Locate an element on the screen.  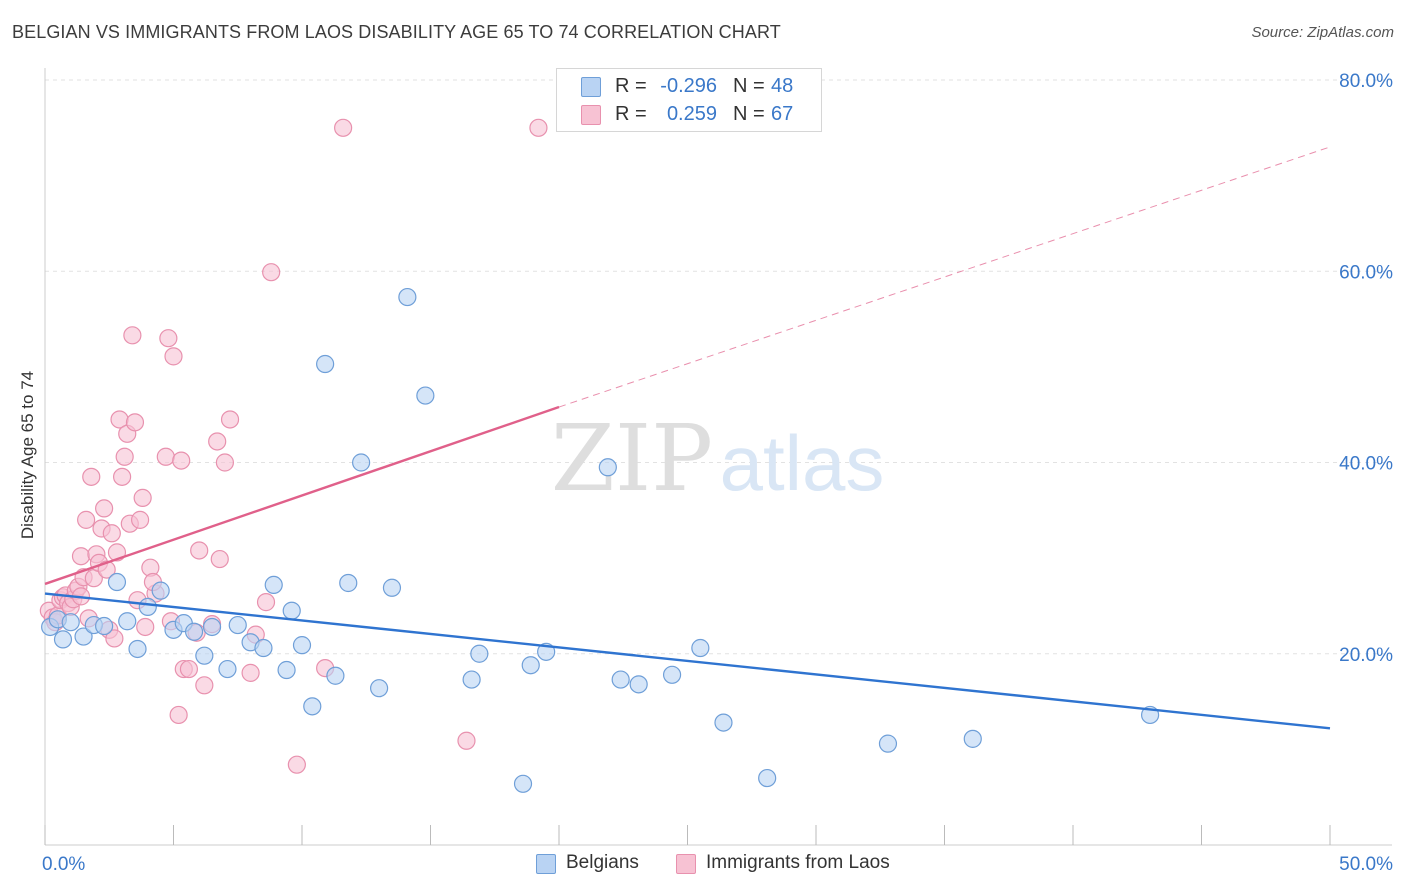
watermark-atlas: atlas is located at coordinates (802, 463).